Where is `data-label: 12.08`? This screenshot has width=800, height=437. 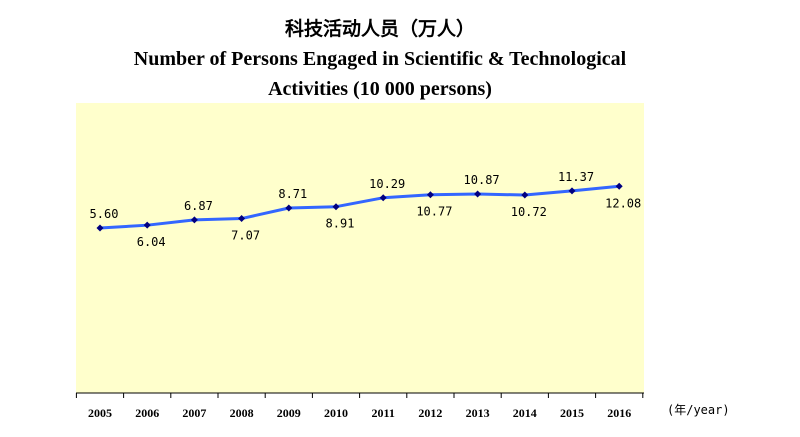 data-label: 12.08 is located at coordinates (623, 203).